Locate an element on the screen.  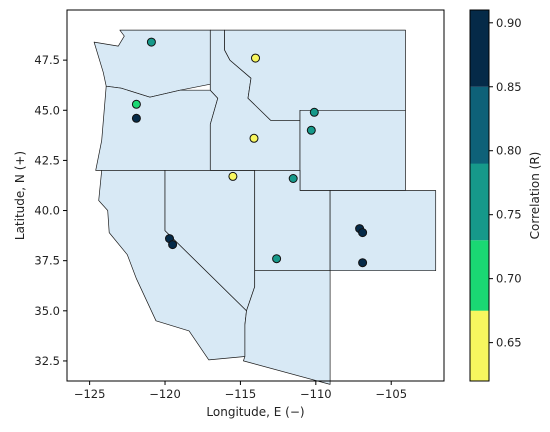
colorbar-frame is located at coordinates (479, 195).